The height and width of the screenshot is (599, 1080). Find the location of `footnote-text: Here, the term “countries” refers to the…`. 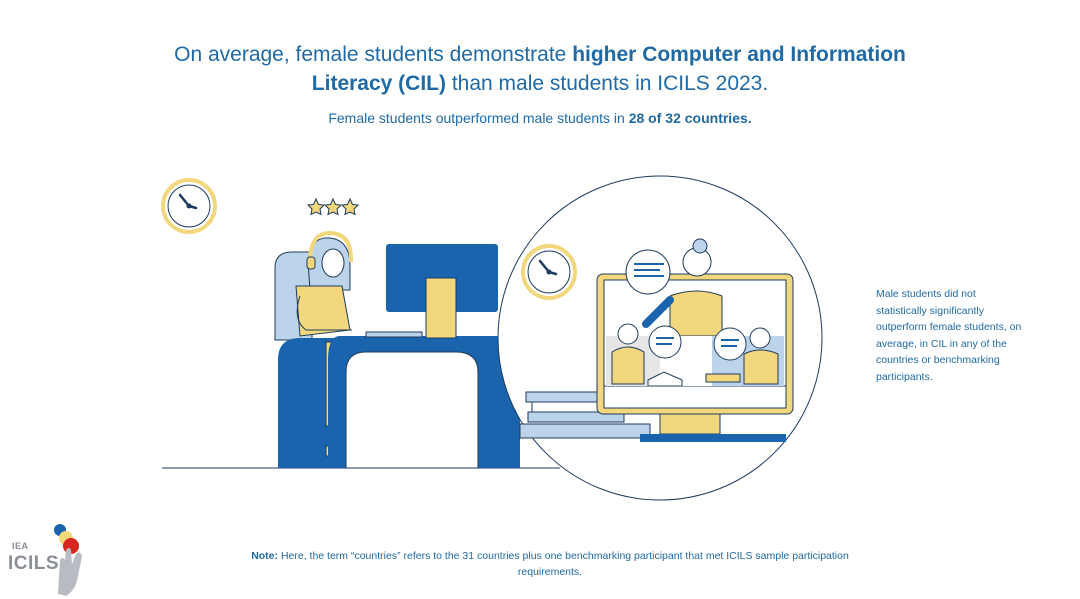

footnote-text: Here, the term “countries” refers to the… is located at coordinates (563, 564).